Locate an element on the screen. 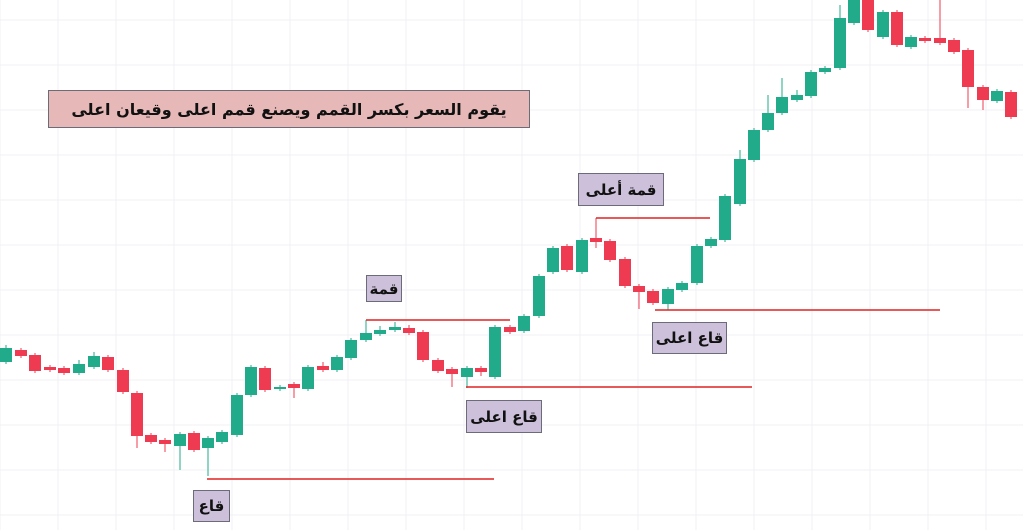 This screenshot has width=1023, height=530. low-label: قاع is located at coordinates (211, 506).